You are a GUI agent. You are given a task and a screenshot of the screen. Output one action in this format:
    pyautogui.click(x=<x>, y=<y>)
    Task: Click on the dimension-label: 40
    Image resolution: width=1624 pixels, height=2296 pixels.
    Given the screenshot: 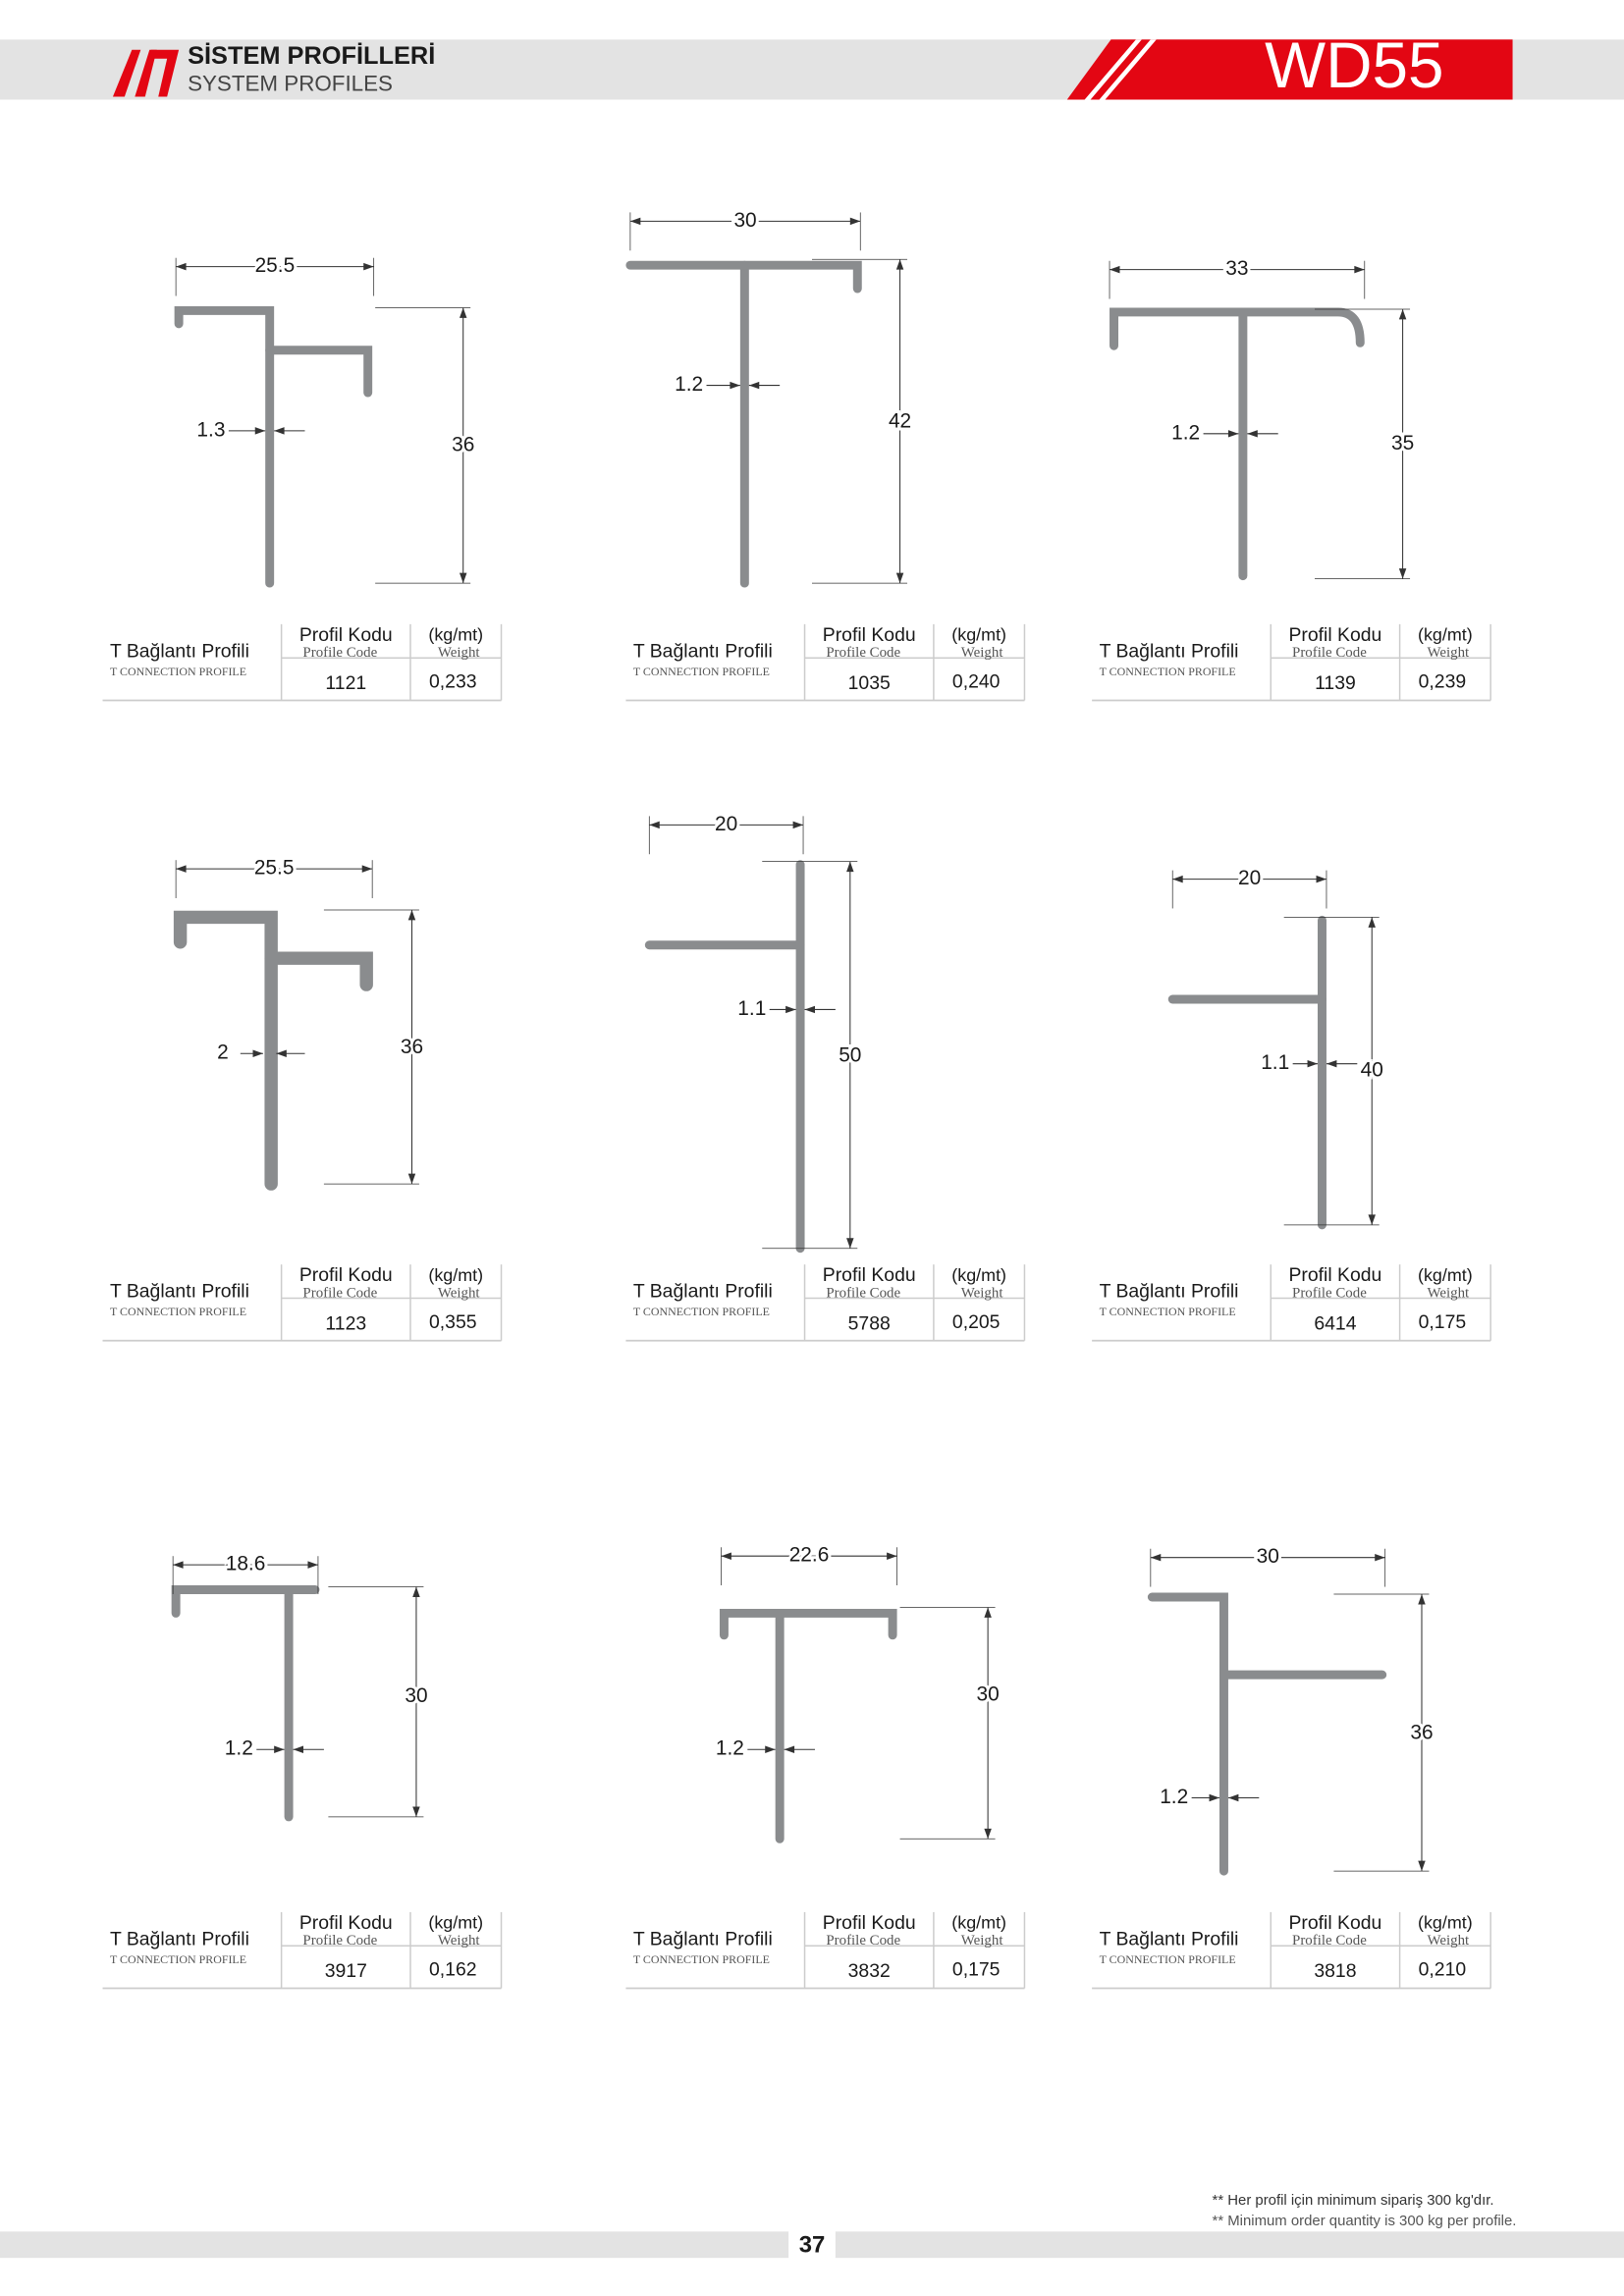 What is the action you would take?
    pyautogui.click(x=1372, y=1071)
    